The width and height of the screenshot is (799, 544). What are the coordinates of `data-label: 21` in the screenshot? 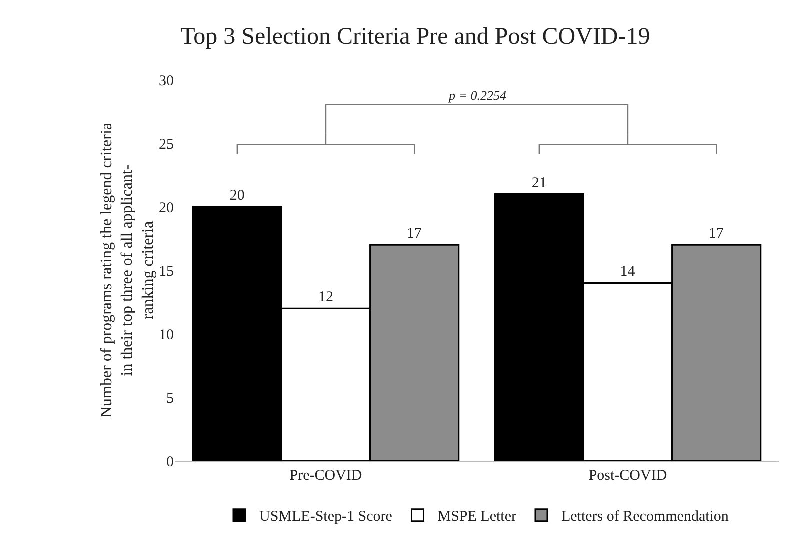 It's located at (539, 183).